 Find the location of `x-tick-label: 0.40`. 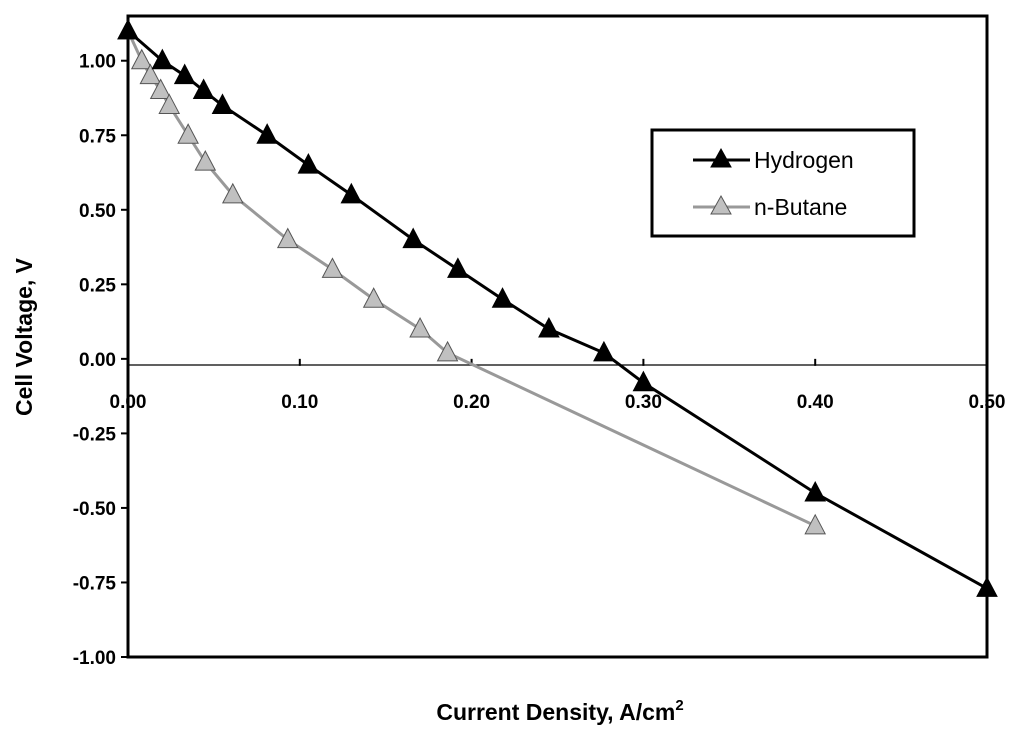

x-tick-label: 0.40 is located at coordinates (815, 402).